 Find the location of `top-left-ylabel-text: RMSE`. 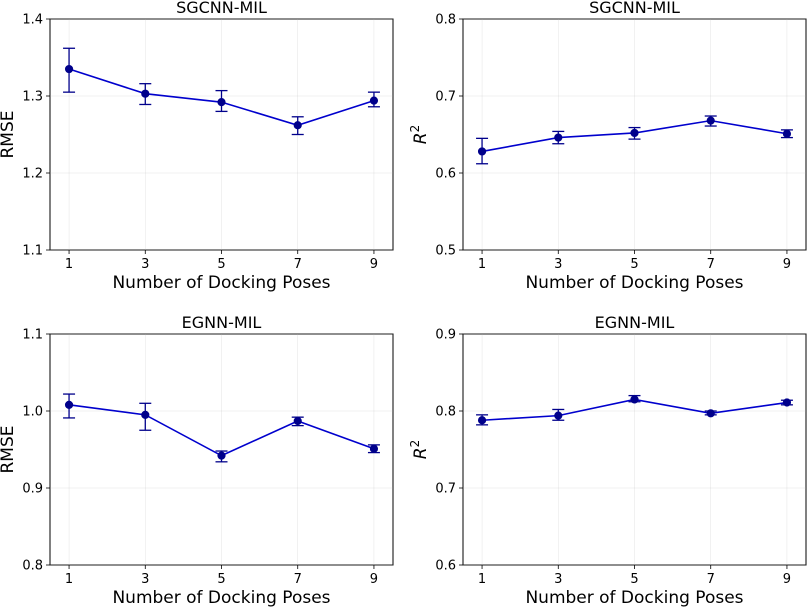

top-left-ylabel-text: RMSE is located at coordinates (9, 134).